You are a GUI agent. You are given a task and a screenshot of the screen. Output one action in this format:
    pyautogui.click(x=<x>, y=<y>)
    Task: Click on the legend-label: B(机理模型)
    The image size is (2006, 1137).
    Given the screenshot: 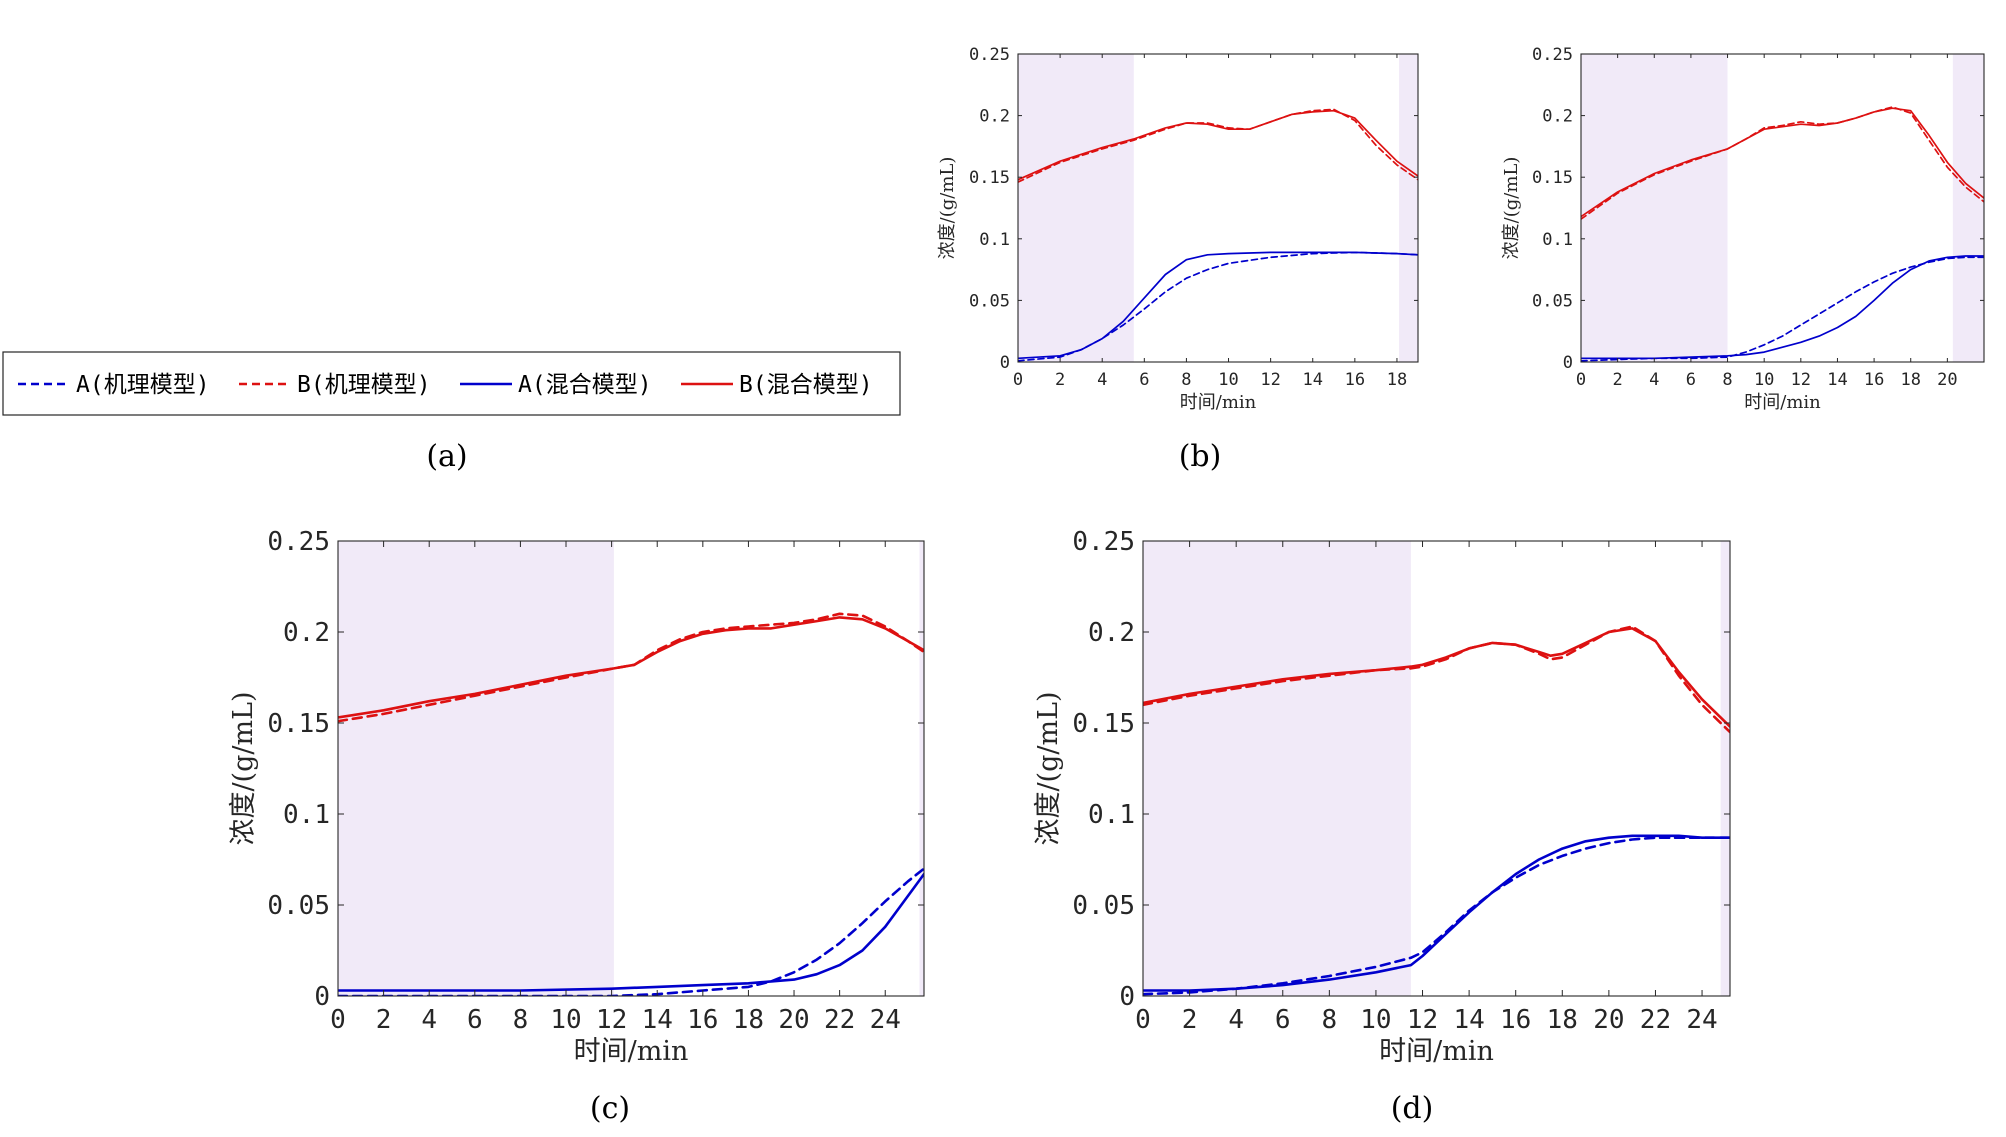 What is the action you would take?
    pyautogui.click(x=364, y=385)
    